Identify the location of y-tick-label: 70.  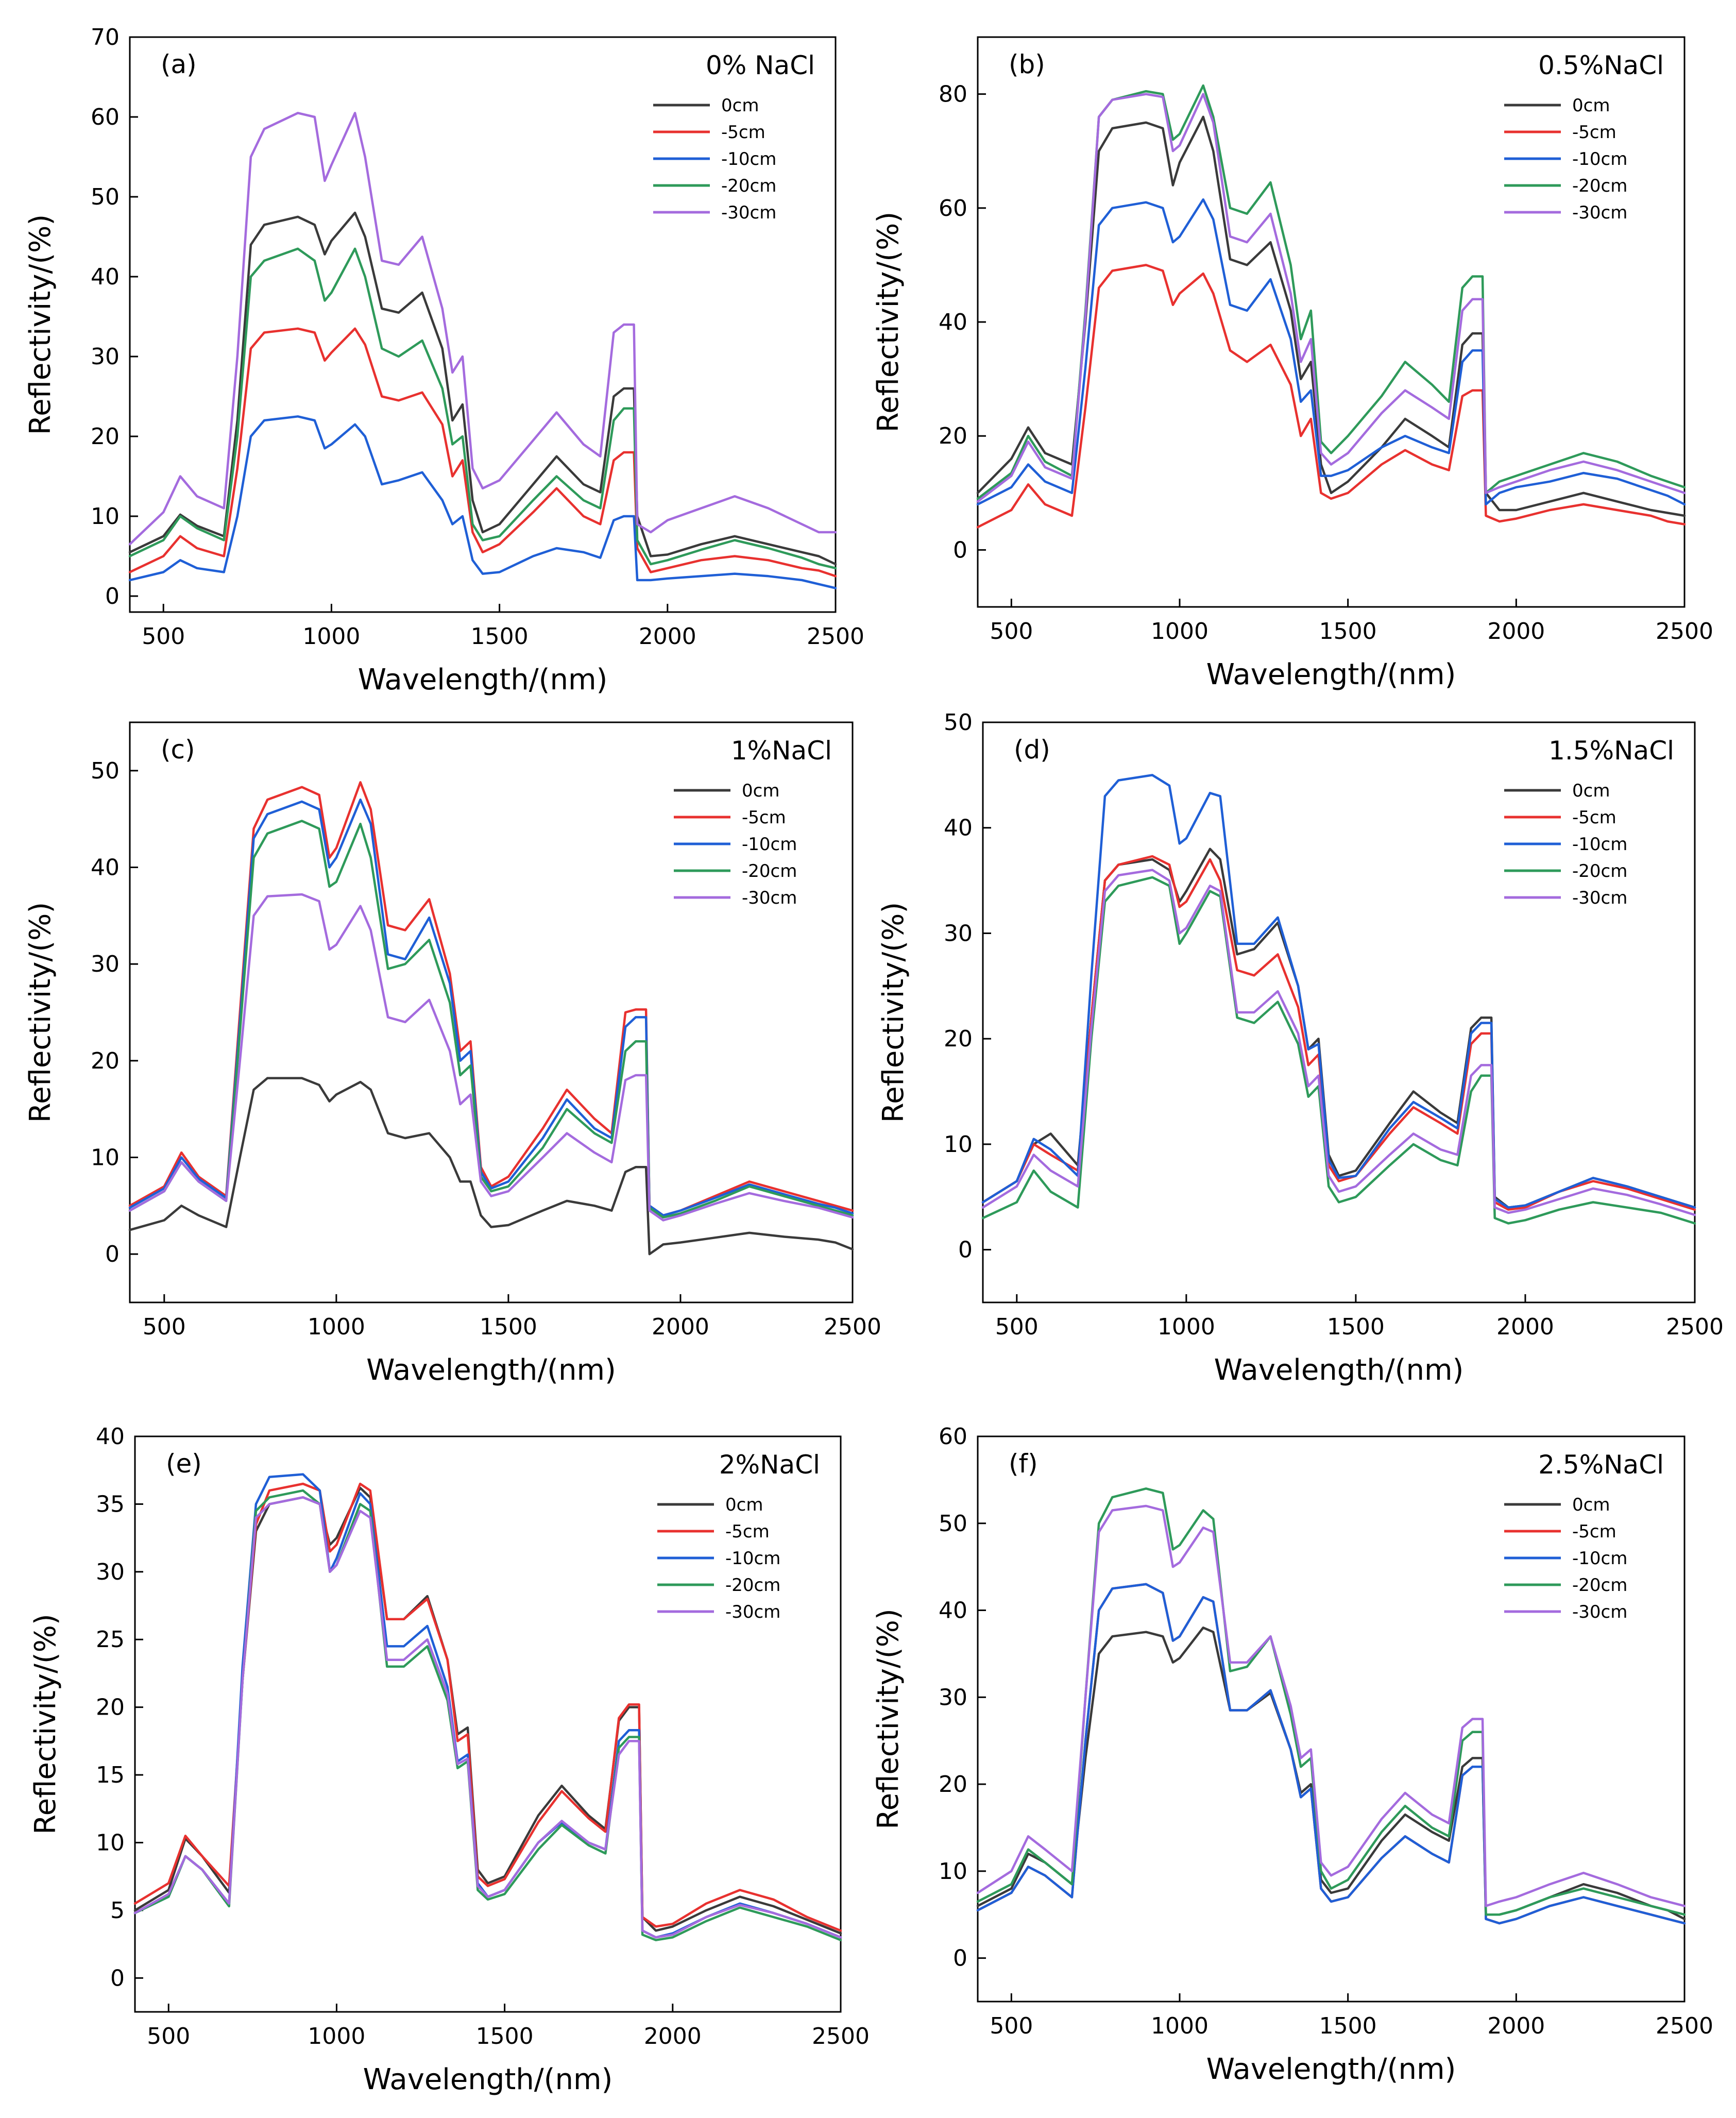
(105, 37).